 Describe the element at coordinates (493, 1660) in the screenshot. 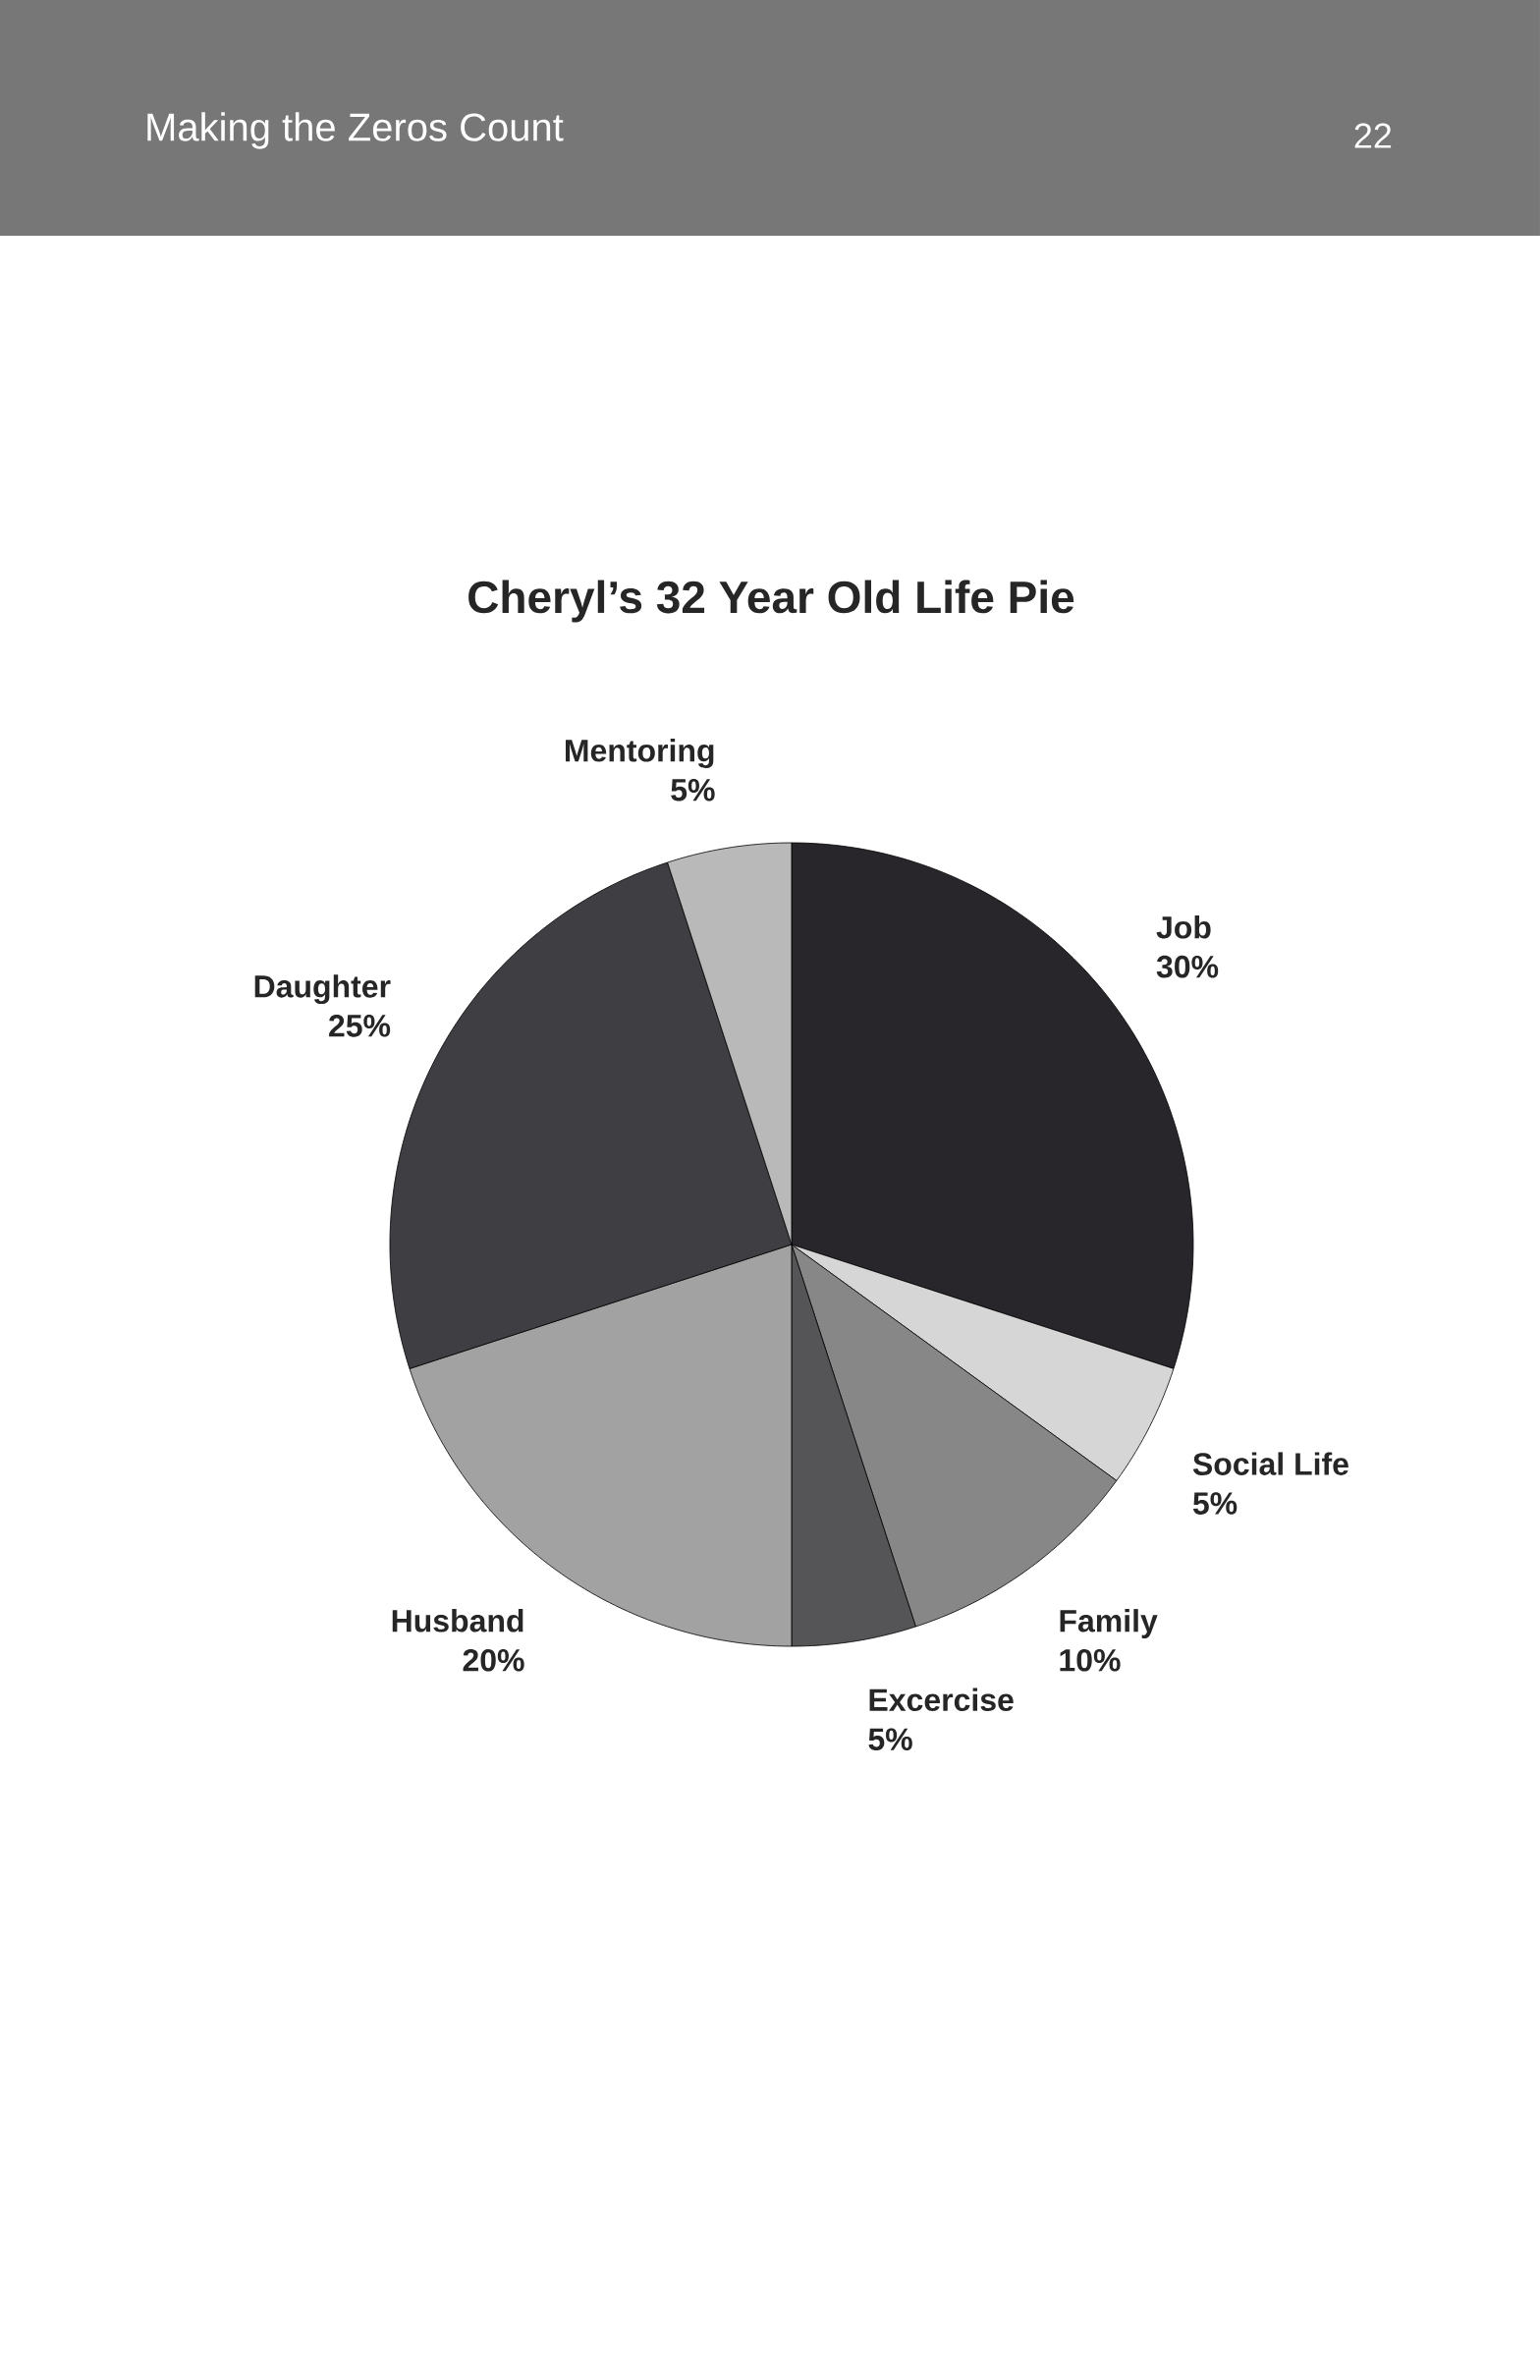

I see `data-label: 20%` at that location.